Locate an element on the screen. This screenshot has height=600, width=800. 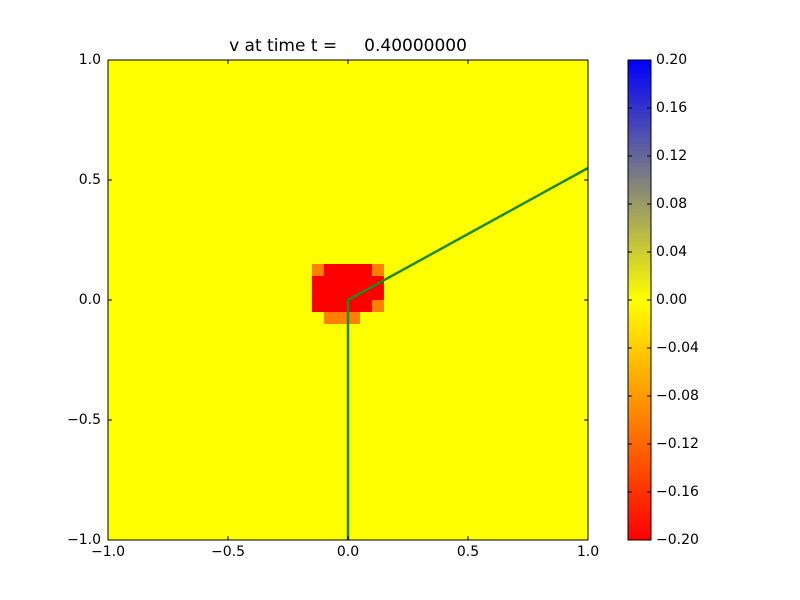
colorbar-tick-label: −0.16 is located at coordinates (677, 492).